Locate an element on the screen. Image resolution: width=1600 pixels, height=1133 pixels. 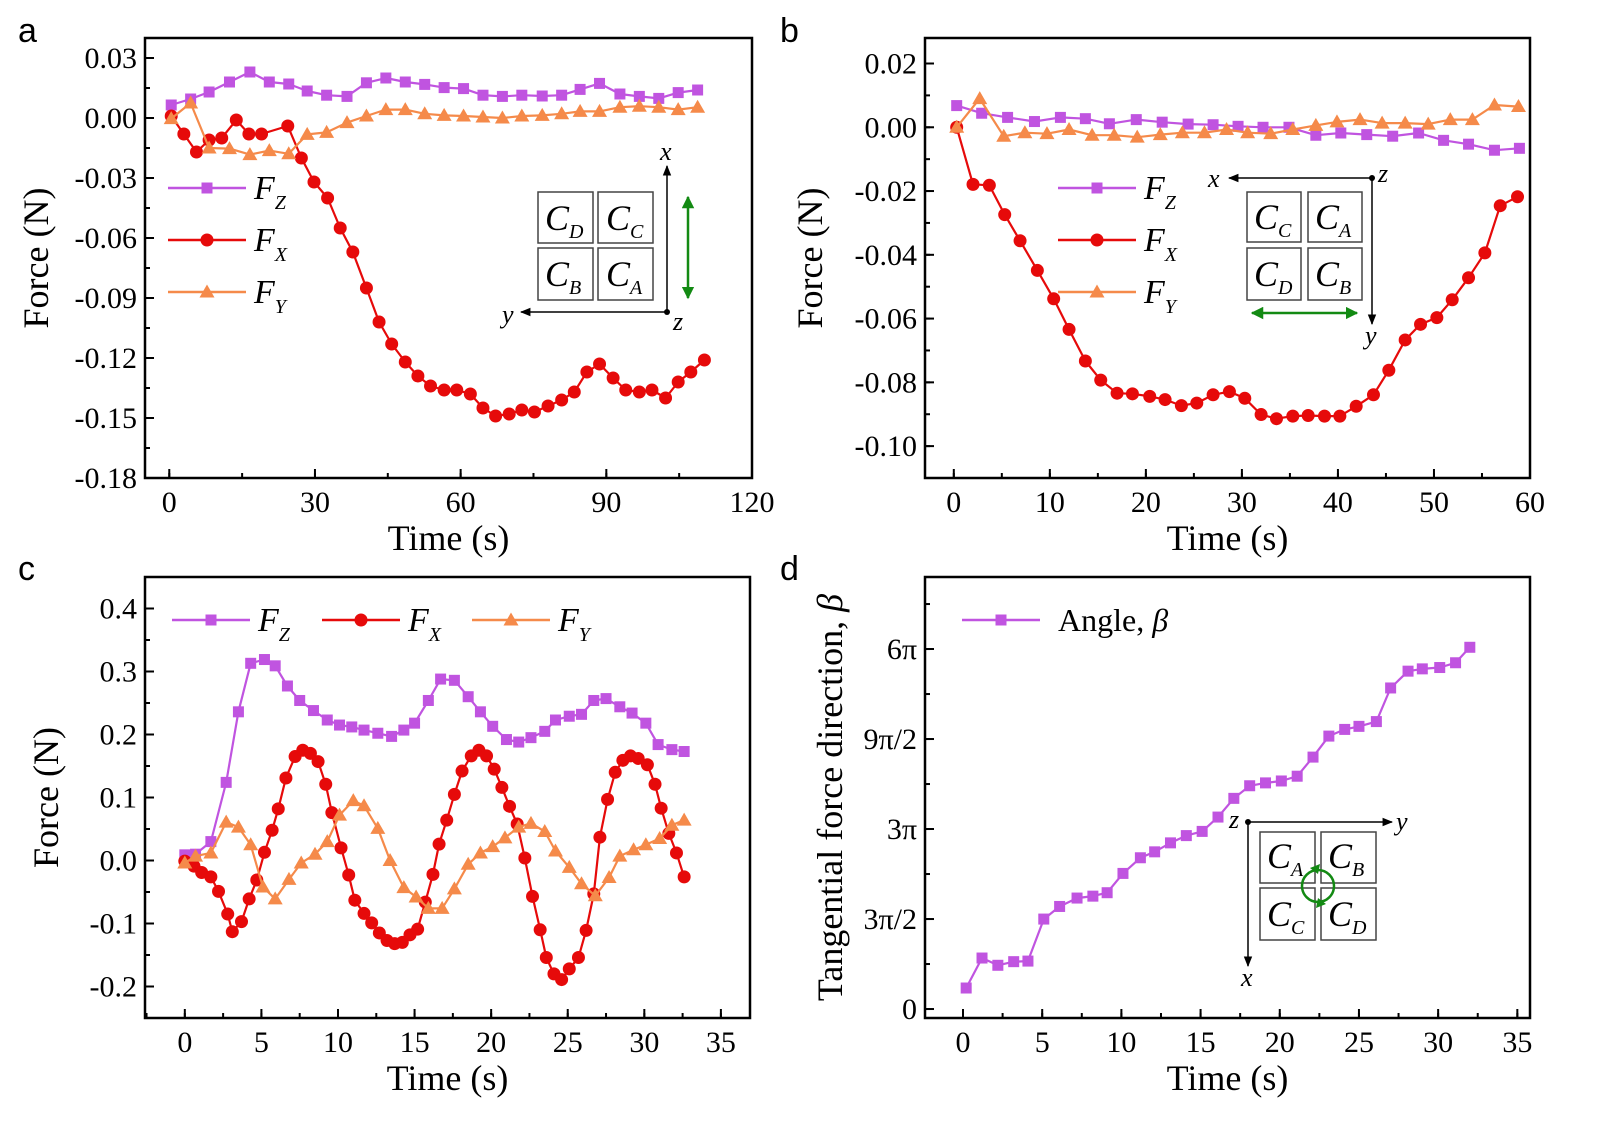
y-tick-label: 0.0 is located at coordinates (119, 861).